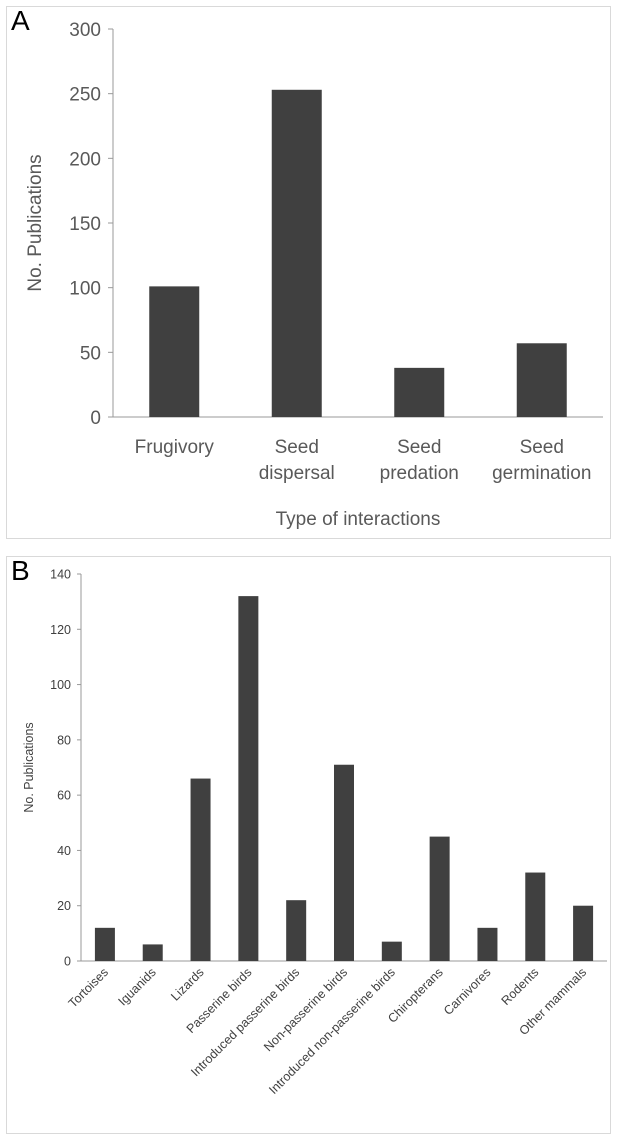  I want to click on panel-letter-b: B, so click(20, 570).